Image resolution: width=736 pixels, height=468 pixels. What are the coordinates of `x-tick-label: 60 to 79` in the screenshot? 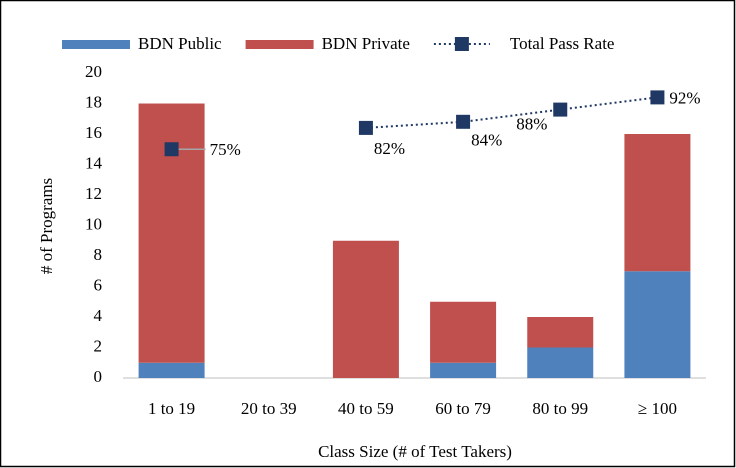 It's located at (463, 408).